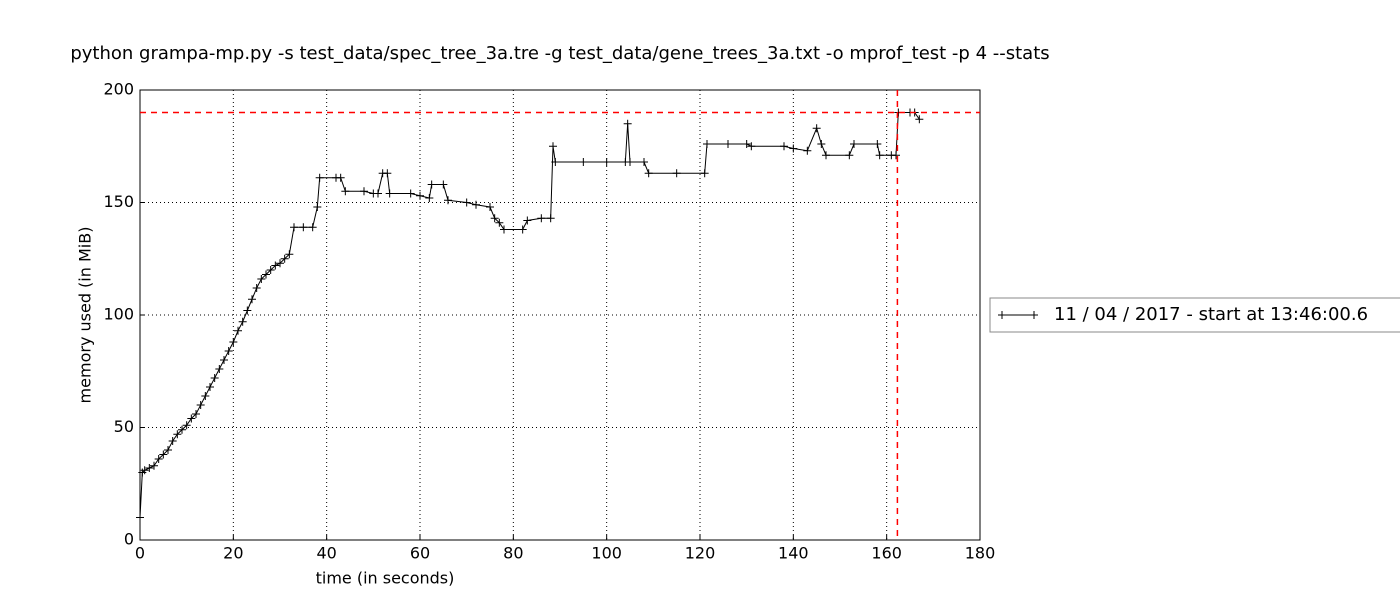  Describe the element at coordinates (326, 553) in the screenshot. I see `x-tick-label: 40` at that location.